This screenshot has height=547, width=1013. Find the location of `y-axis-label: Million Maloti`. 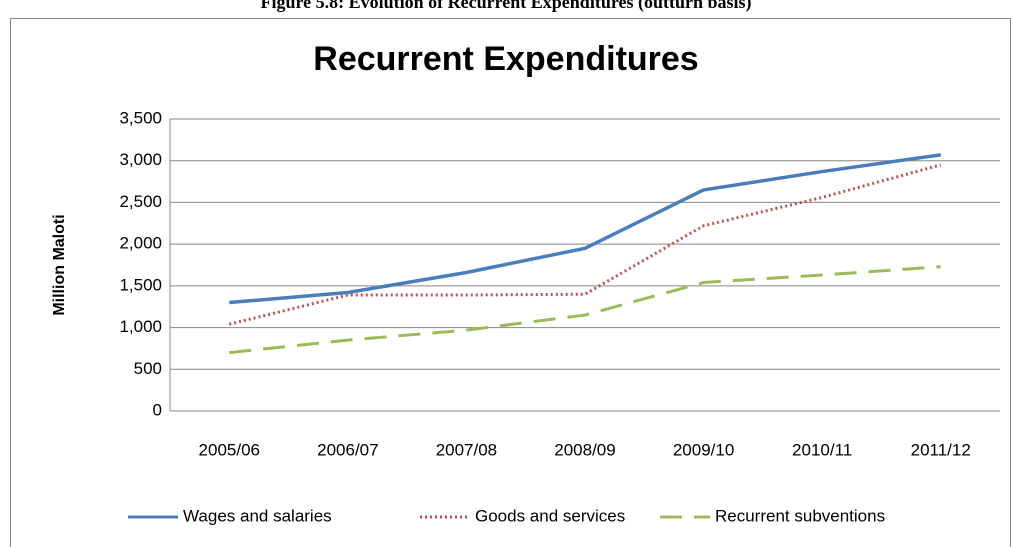

y-axis-label: Million Maloti is located at coordinates (59, 264).